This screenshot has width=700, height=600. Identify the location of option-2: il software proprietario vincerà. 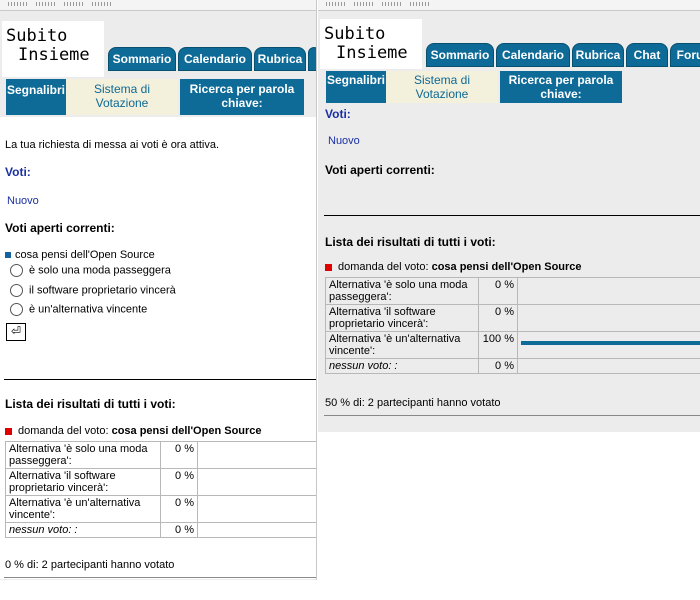
(93, 290).